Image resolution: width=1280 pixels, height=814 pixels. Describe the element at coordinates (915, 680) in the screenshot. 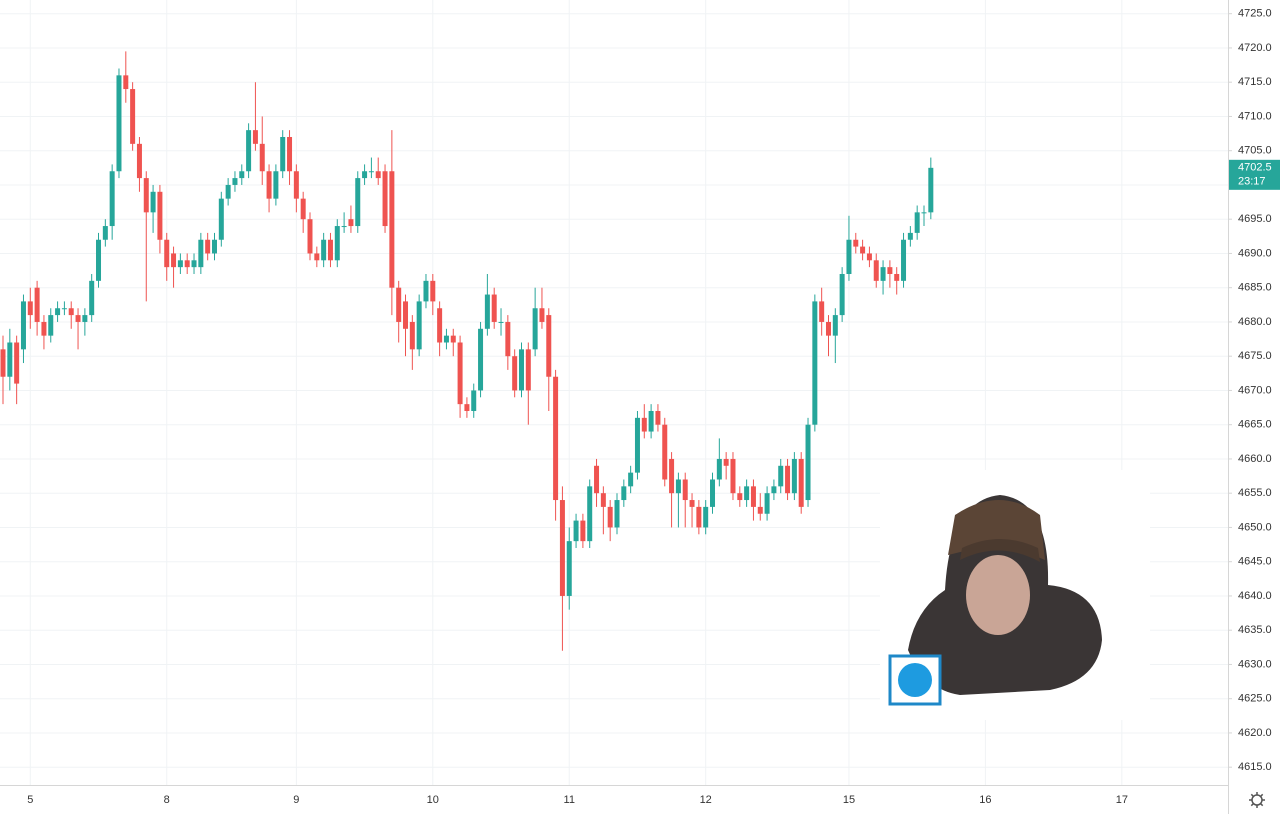

I see `logo` at that location.